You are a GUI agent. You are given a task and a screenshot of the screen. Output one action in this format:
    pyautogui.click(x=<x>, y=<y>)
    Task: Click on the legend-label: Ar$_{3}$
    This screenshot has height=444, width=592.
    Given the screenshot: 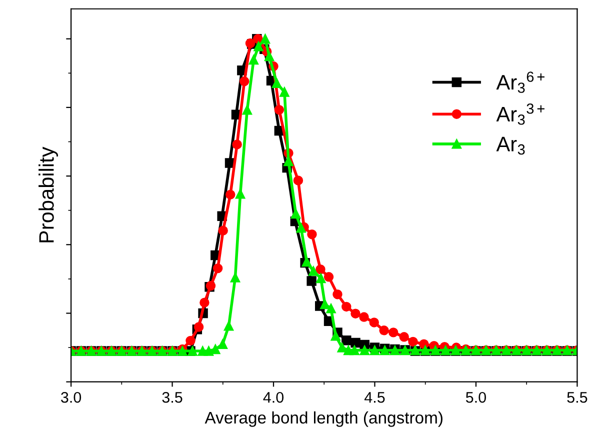 What is the action you would take?
    pyautogui.click(x=510, y=145)
    